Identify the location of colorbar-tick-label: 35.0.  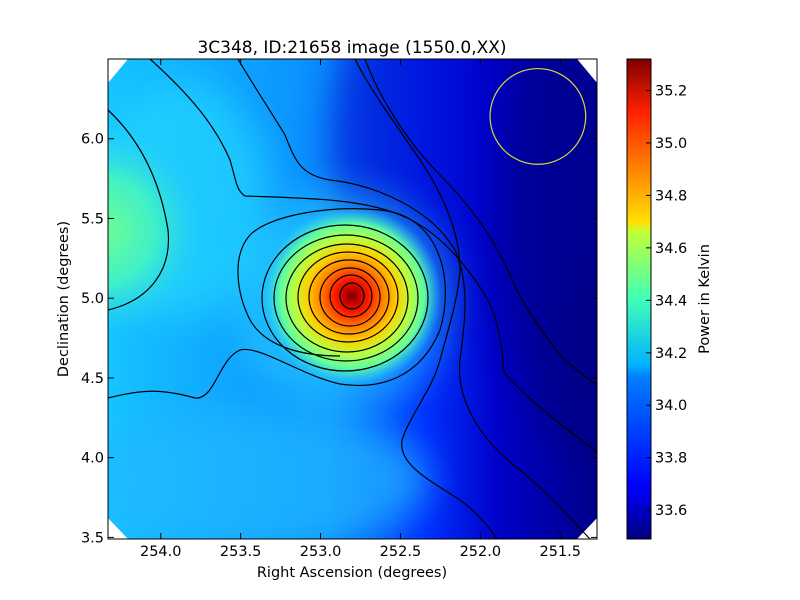
(671, 144).